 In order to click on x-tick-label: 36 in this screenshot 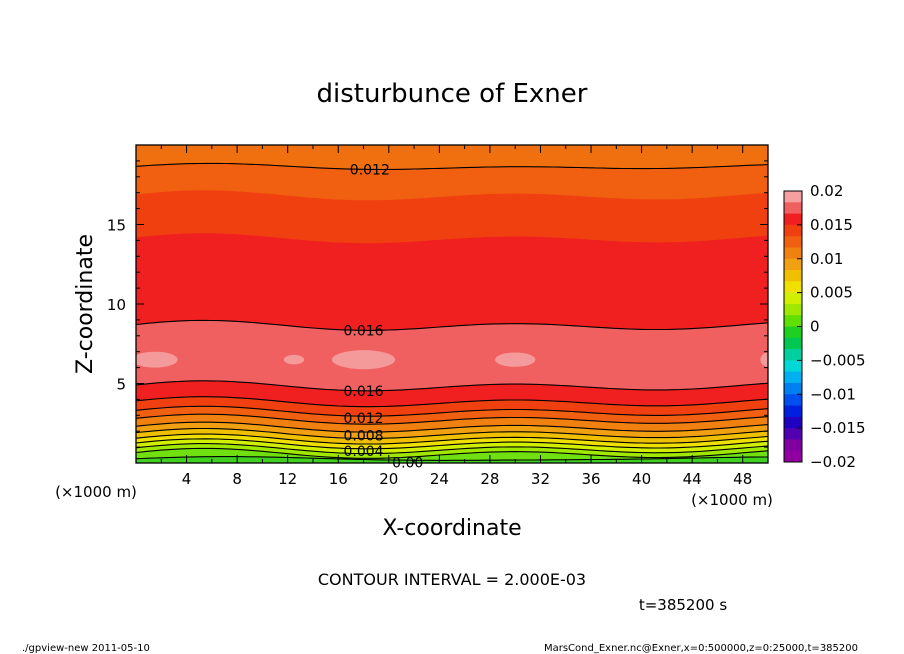, I will do `click(590, 479)`.